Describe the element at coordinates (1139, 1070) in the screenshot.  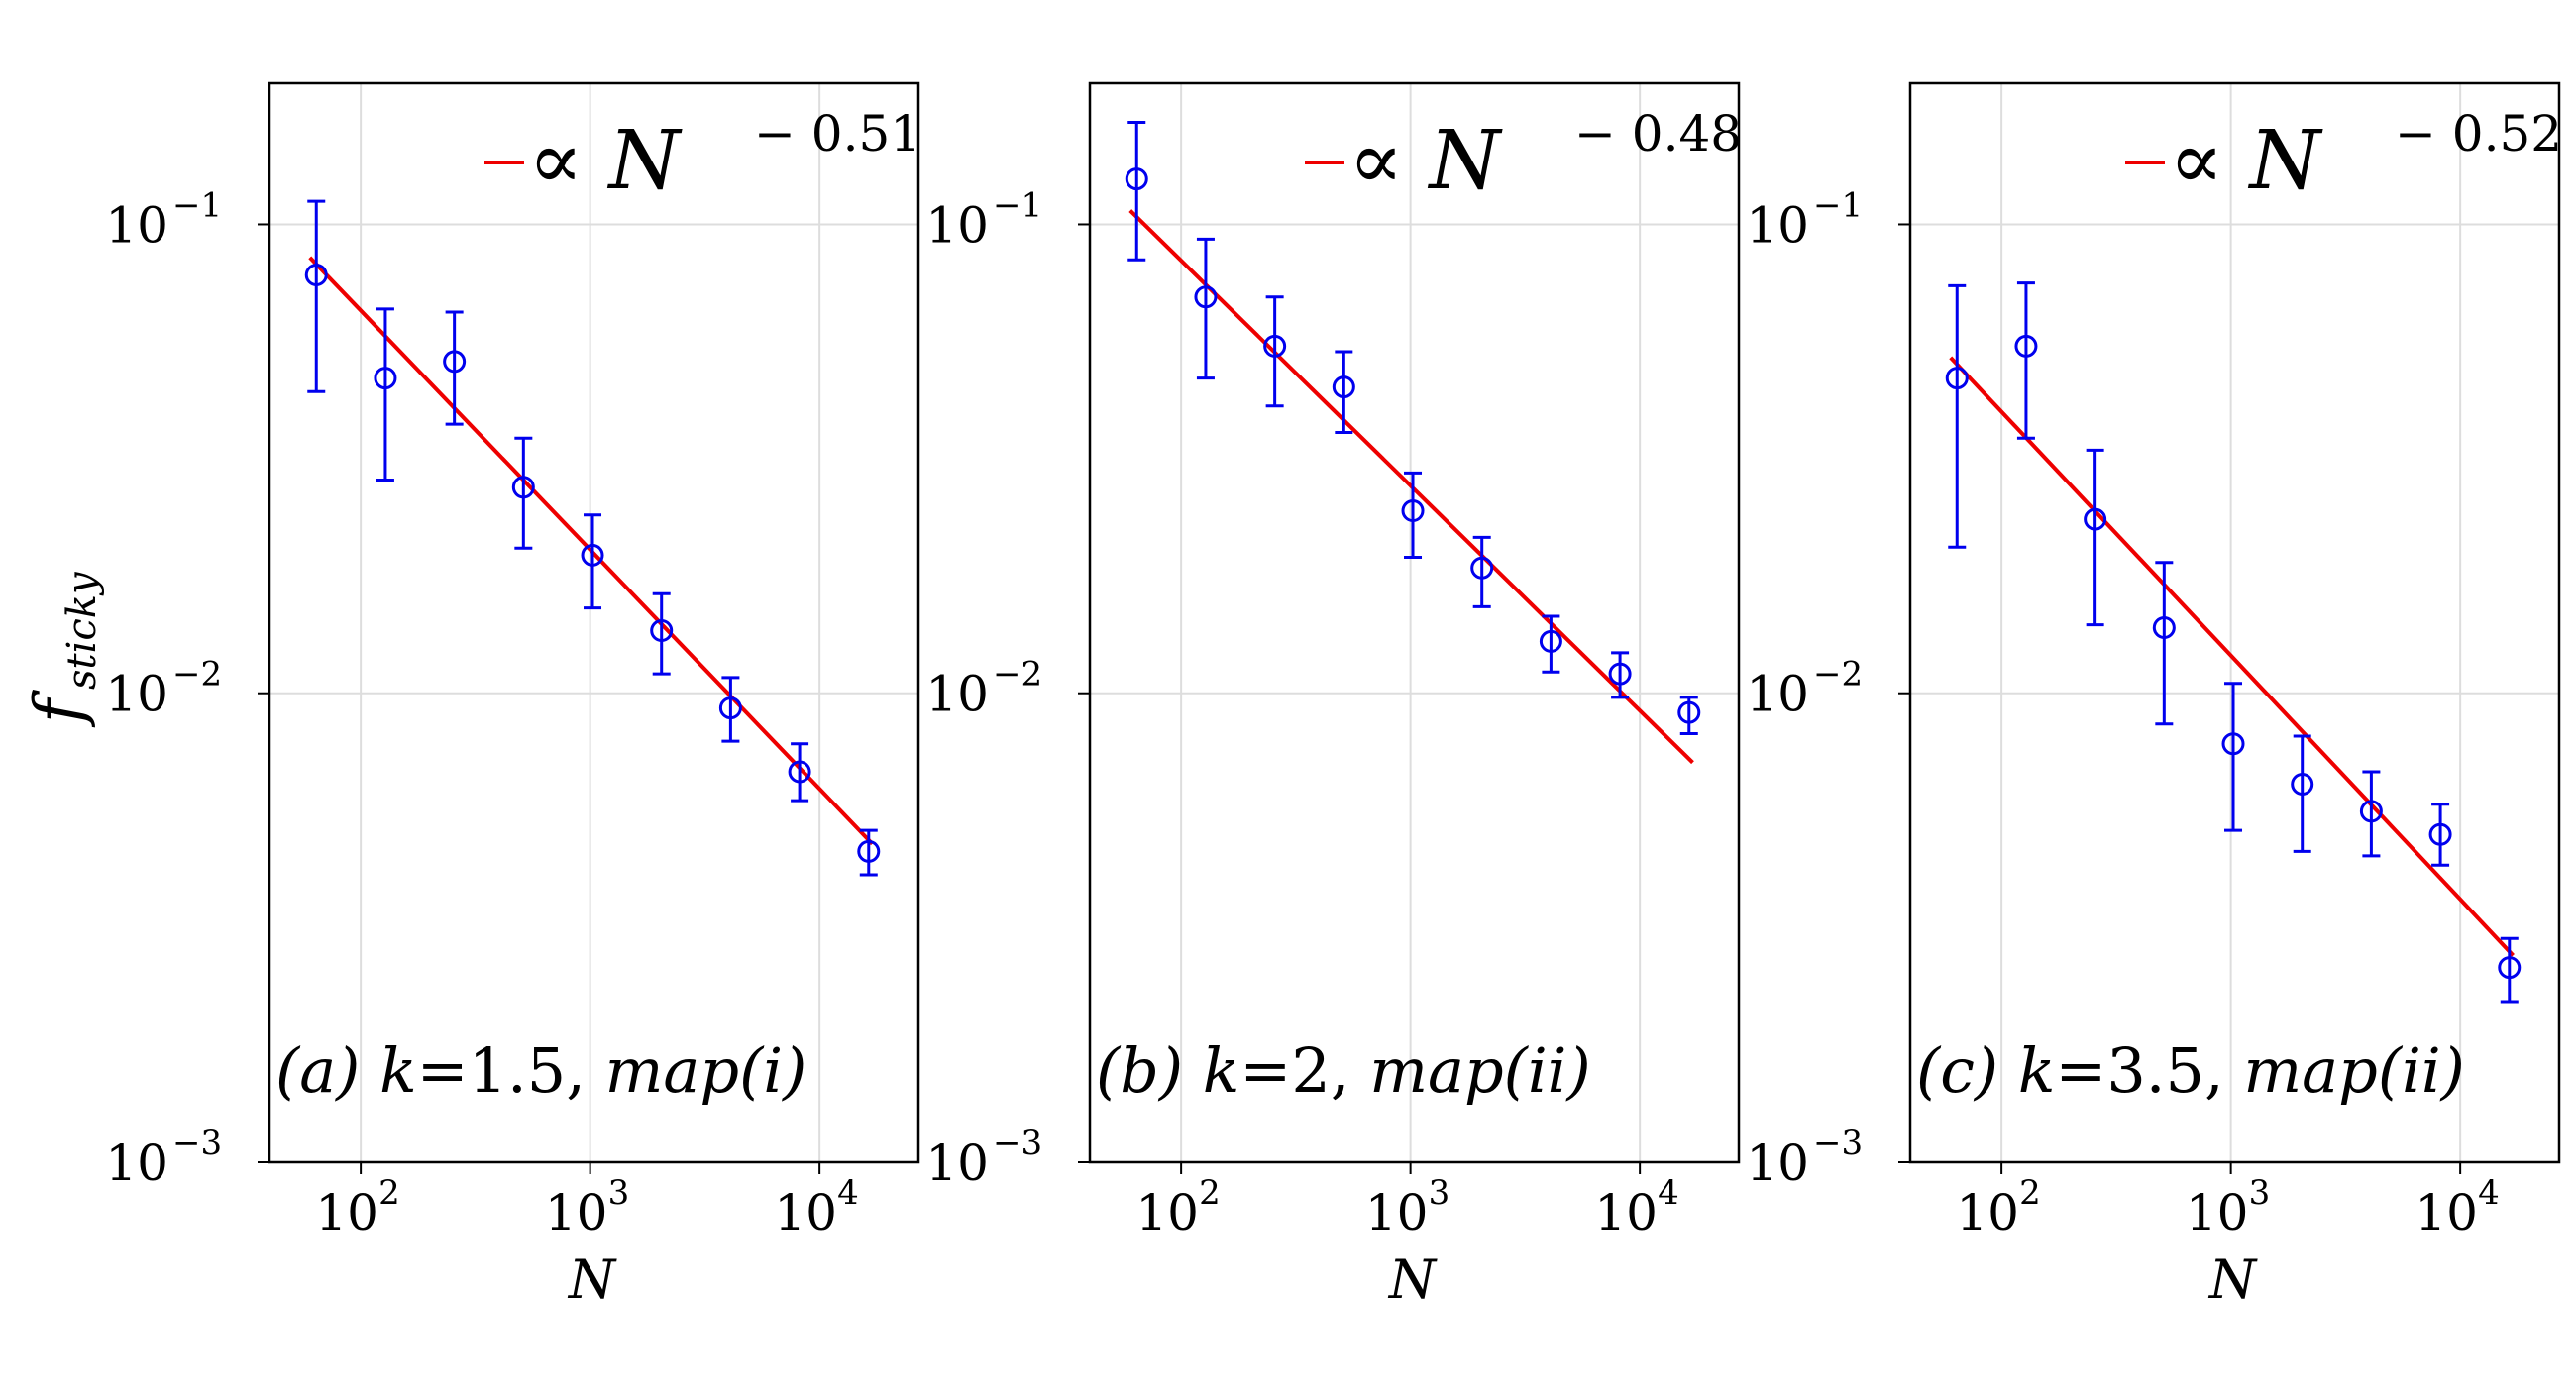
I see `annotation-label: (b)` at that location.